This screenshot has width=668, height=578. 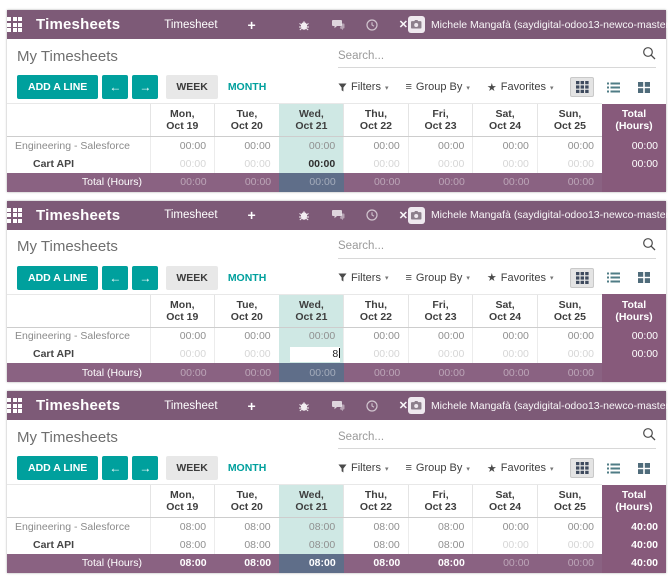 I want to click on row-label-project: Engineering - Salesforce, so click(x=72, y=526).